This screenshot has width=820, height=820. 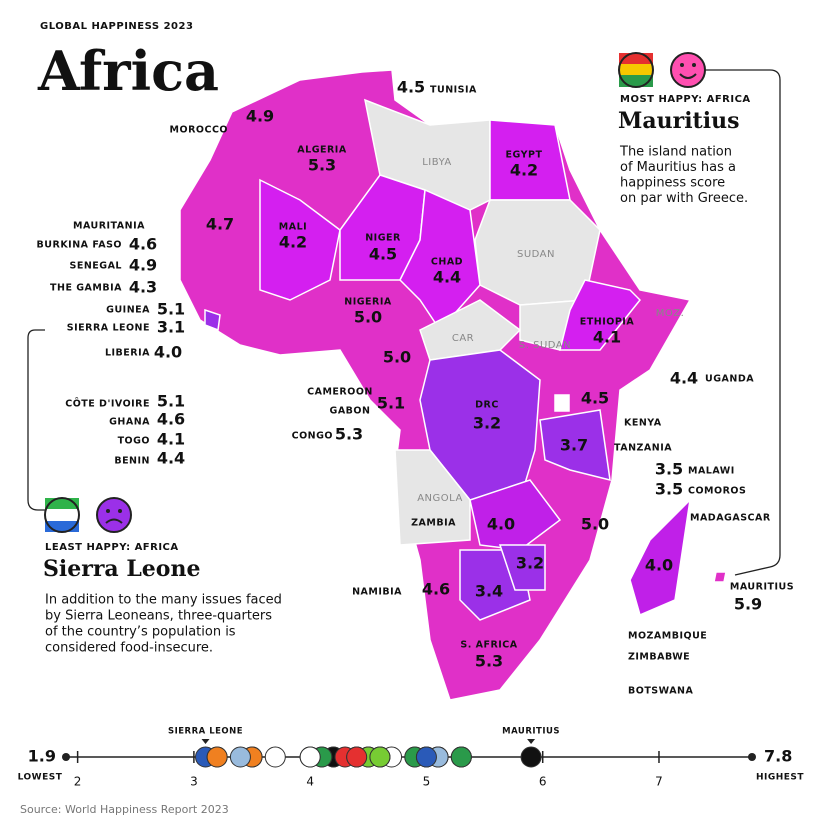 I want to click on country-name: CHAD, so click(x=447, y=262).